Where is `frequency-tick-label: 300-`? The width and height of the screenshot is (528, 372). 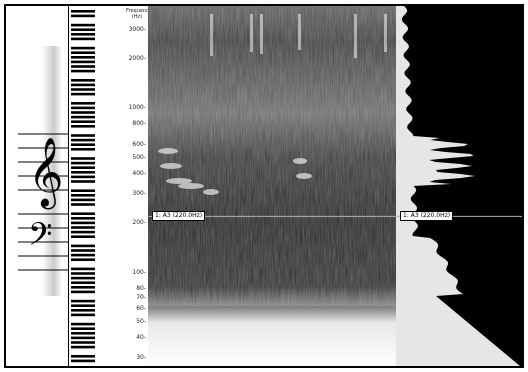 frequency-tick-label: 300- is located at coordinates (139, 194).